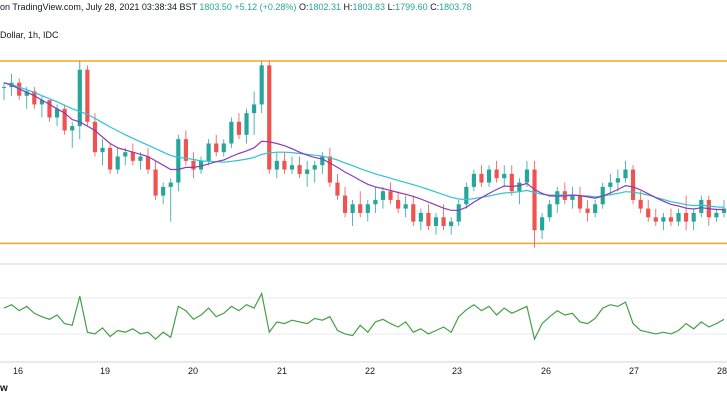 Image resolution: width=727 pixels, height=400 pixels. What do you see at coordinates (457, 371) in the screenshot?
I see `x-tick-label: 23` at bounding box center [457, 371].